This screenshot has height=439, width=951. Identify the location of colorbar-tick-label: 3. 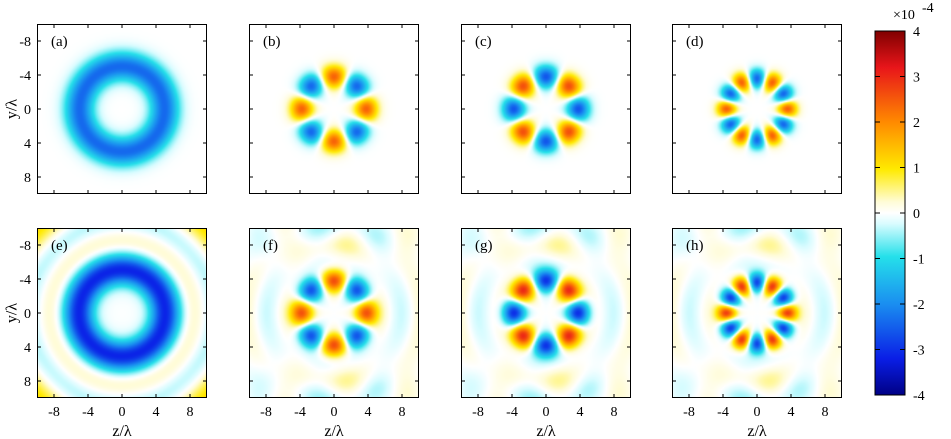
(916, 78).